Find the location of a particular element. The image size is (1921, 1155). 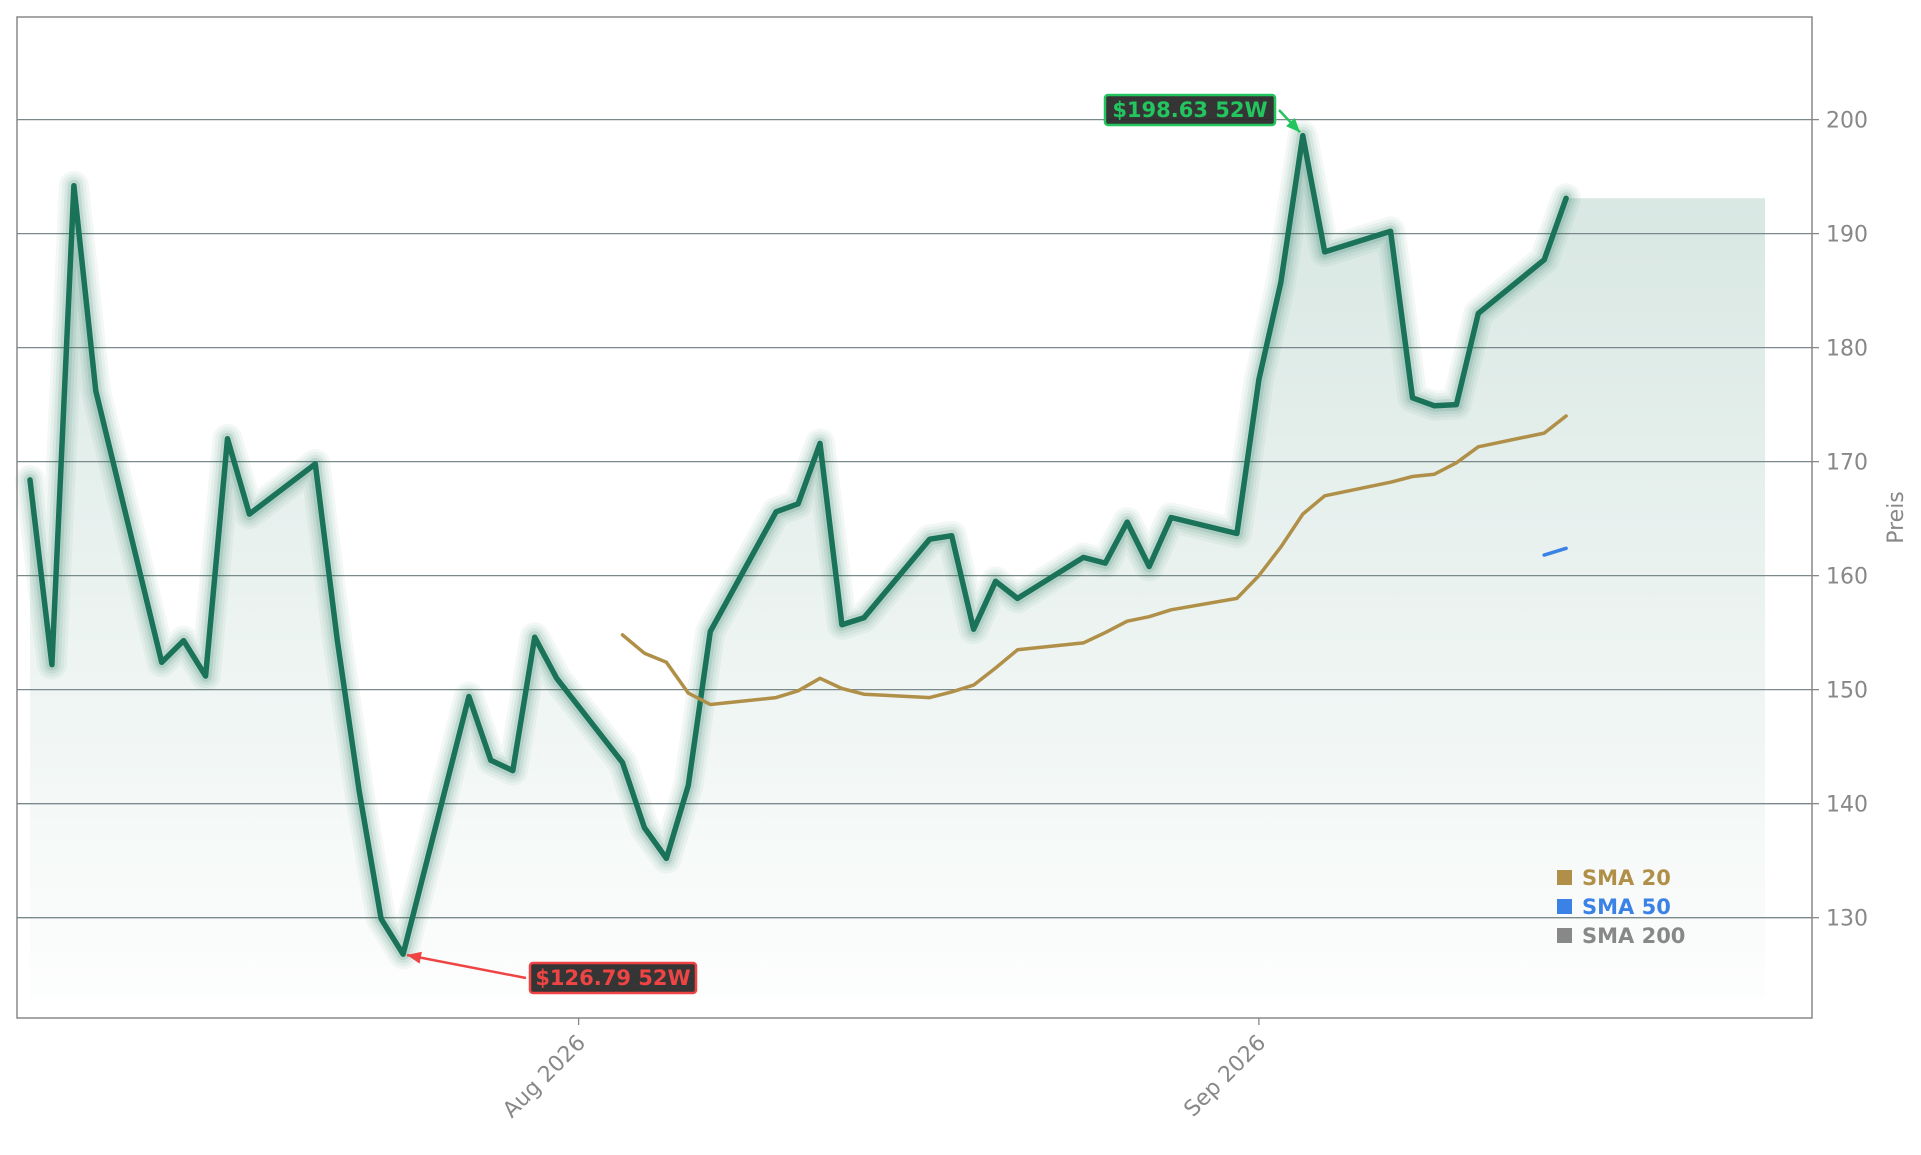

high-label: $198.63 52W is located at coordinates (1189, 110).